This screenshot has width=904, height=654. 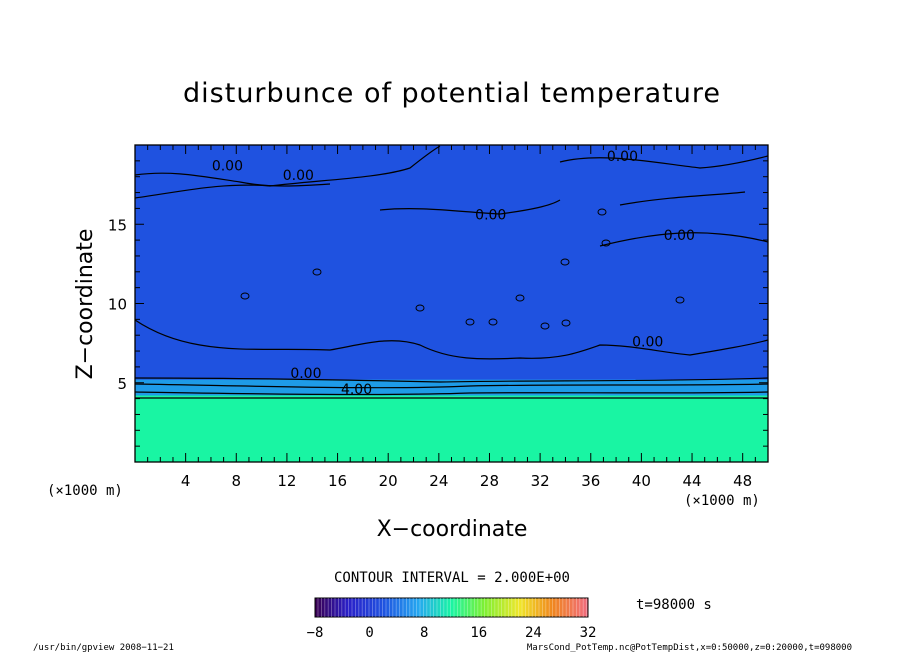 I want to click on contour-label-7: 4.00, so click(x=356, y=390).